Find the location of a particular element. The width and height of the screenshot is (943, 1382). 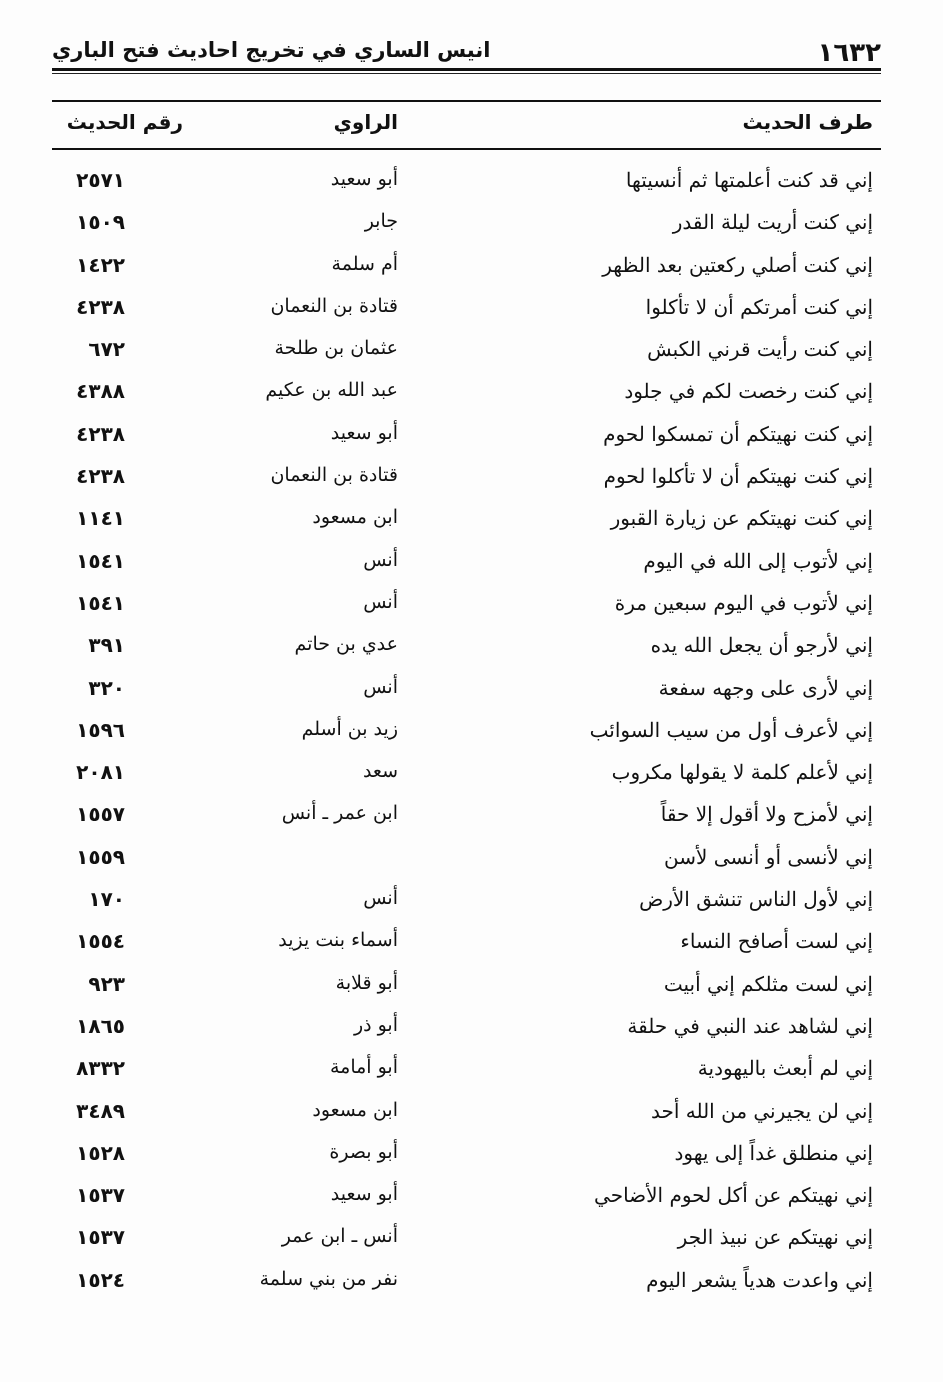

hadith-text: إني نهيتكم عن أكل لحوم الأضاحي is located at coordinates (733, 1195).